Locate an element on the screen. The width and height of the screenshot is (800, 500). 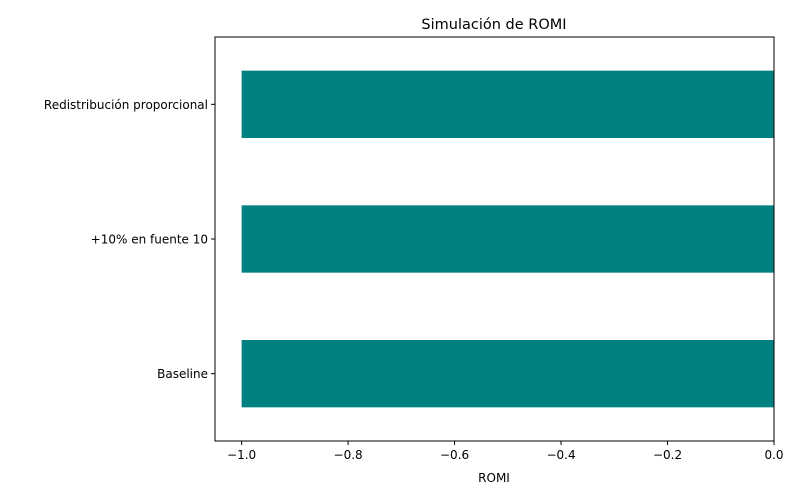
x-tick-label-1: −0.8 is located at coordinates (348, 455).